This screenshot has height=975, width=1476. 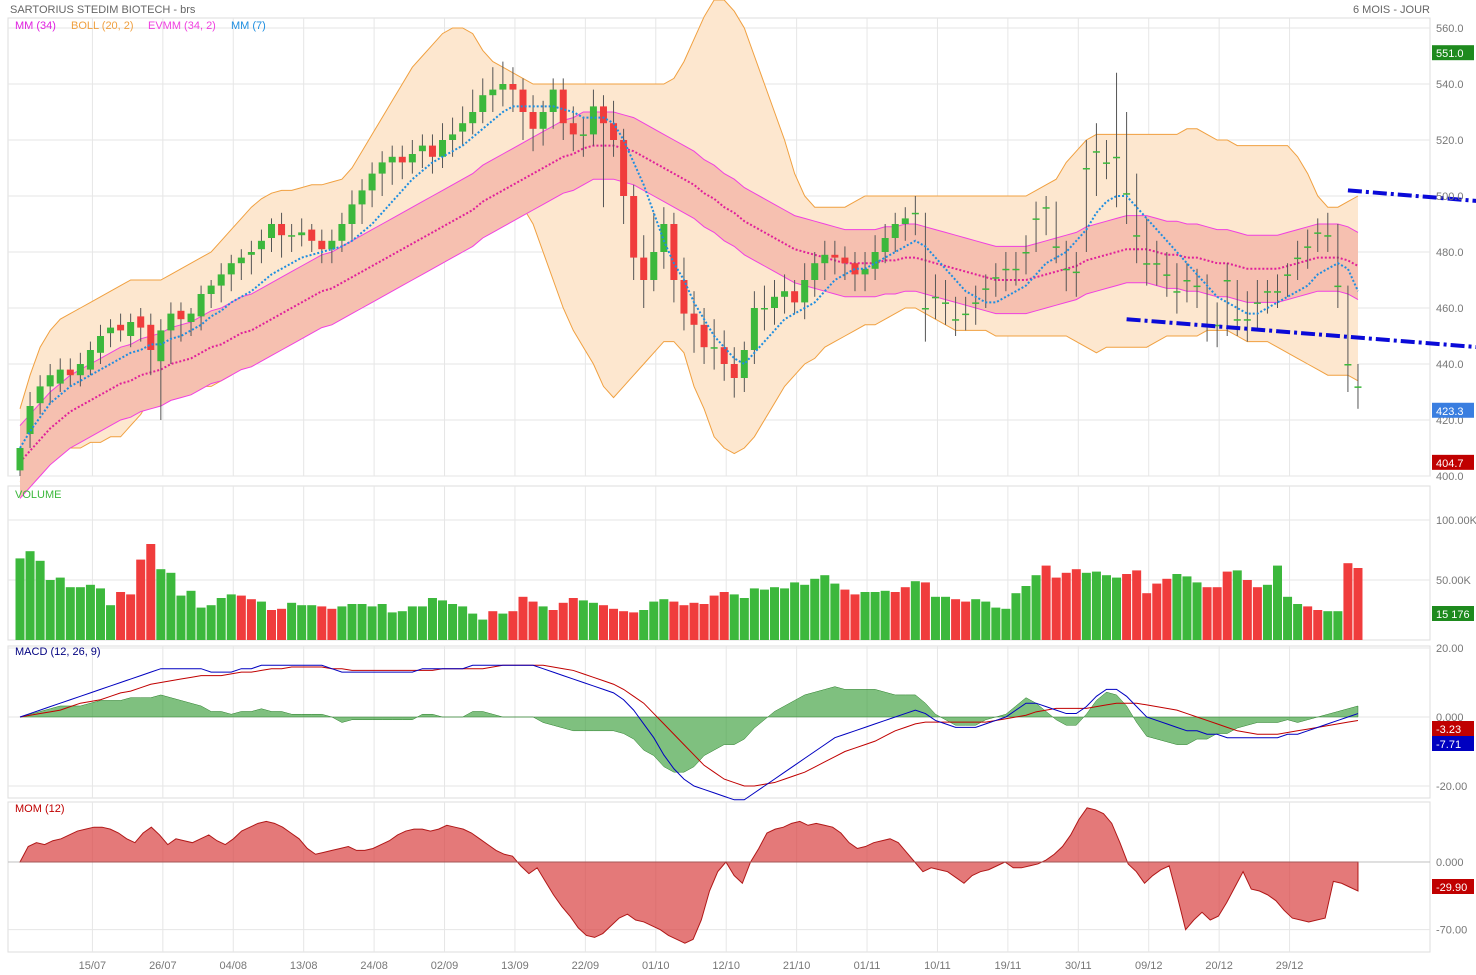 What do you see at coordinates (1450, 421) in the screenshot?
I see `price-tick-label: 420.0` at bounding box center [1450, 421].